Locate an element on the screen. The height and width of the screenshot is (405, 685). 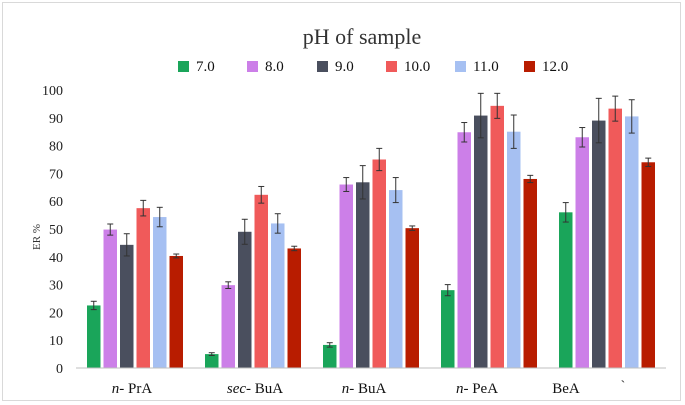
y-tick-label: 70 is located at coordinates (56, 174).